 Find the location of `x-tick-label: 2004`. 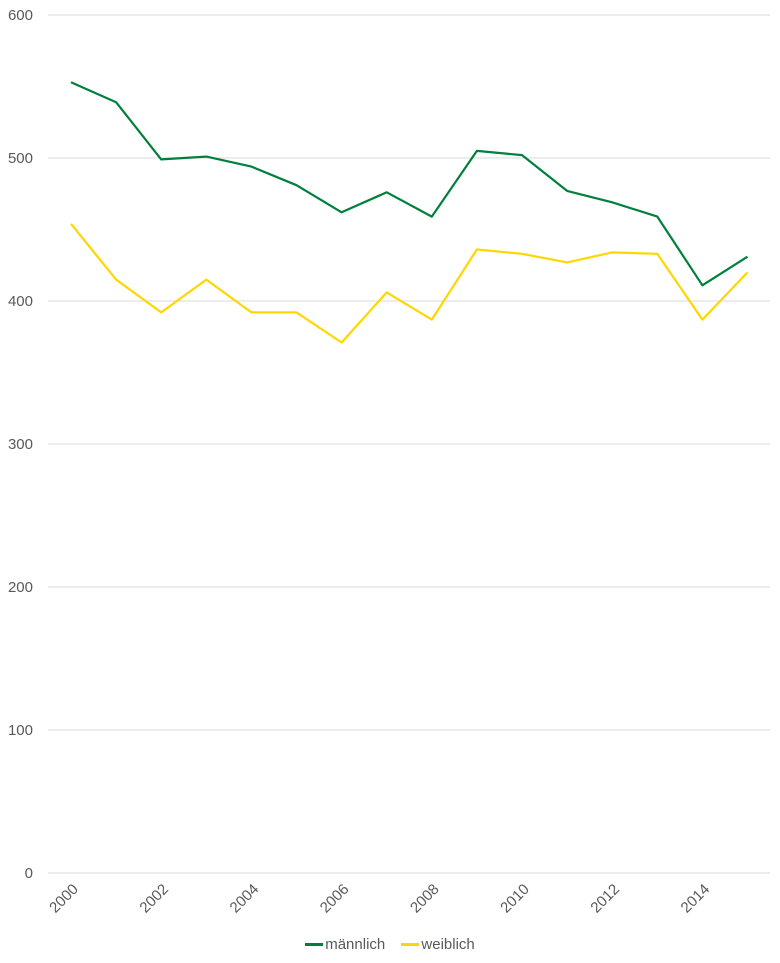

x-tick-label: 2004 is located at coordinates (245, 899).